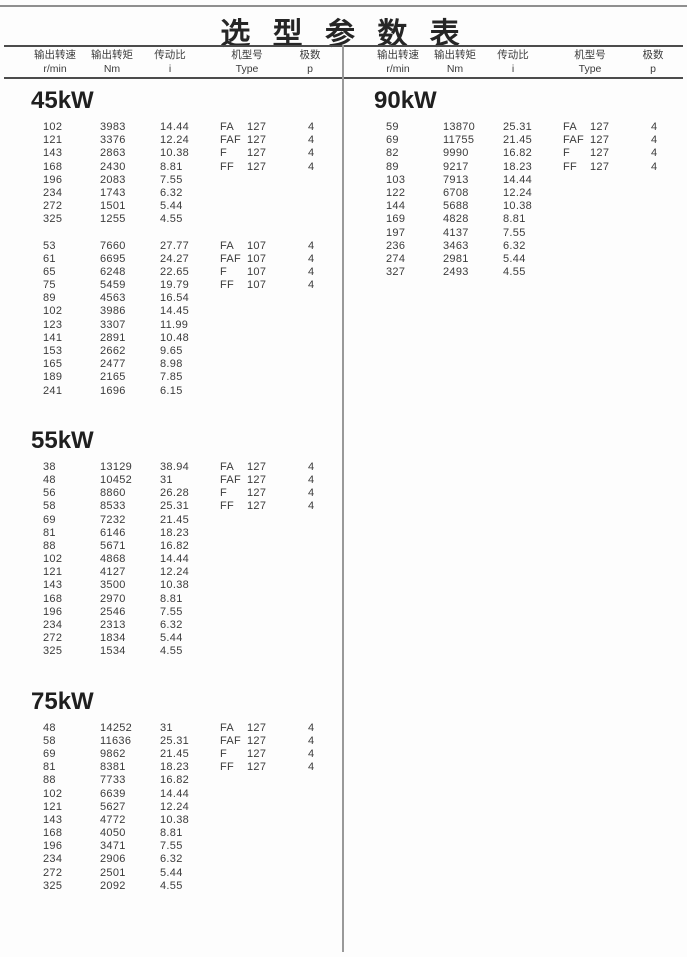 Image resolution: width=687 pixels, height=957 pixels. Describe the element at coordinates (175, 153) in the screenshot. I see `cell-ratio: 10.38` at that location.